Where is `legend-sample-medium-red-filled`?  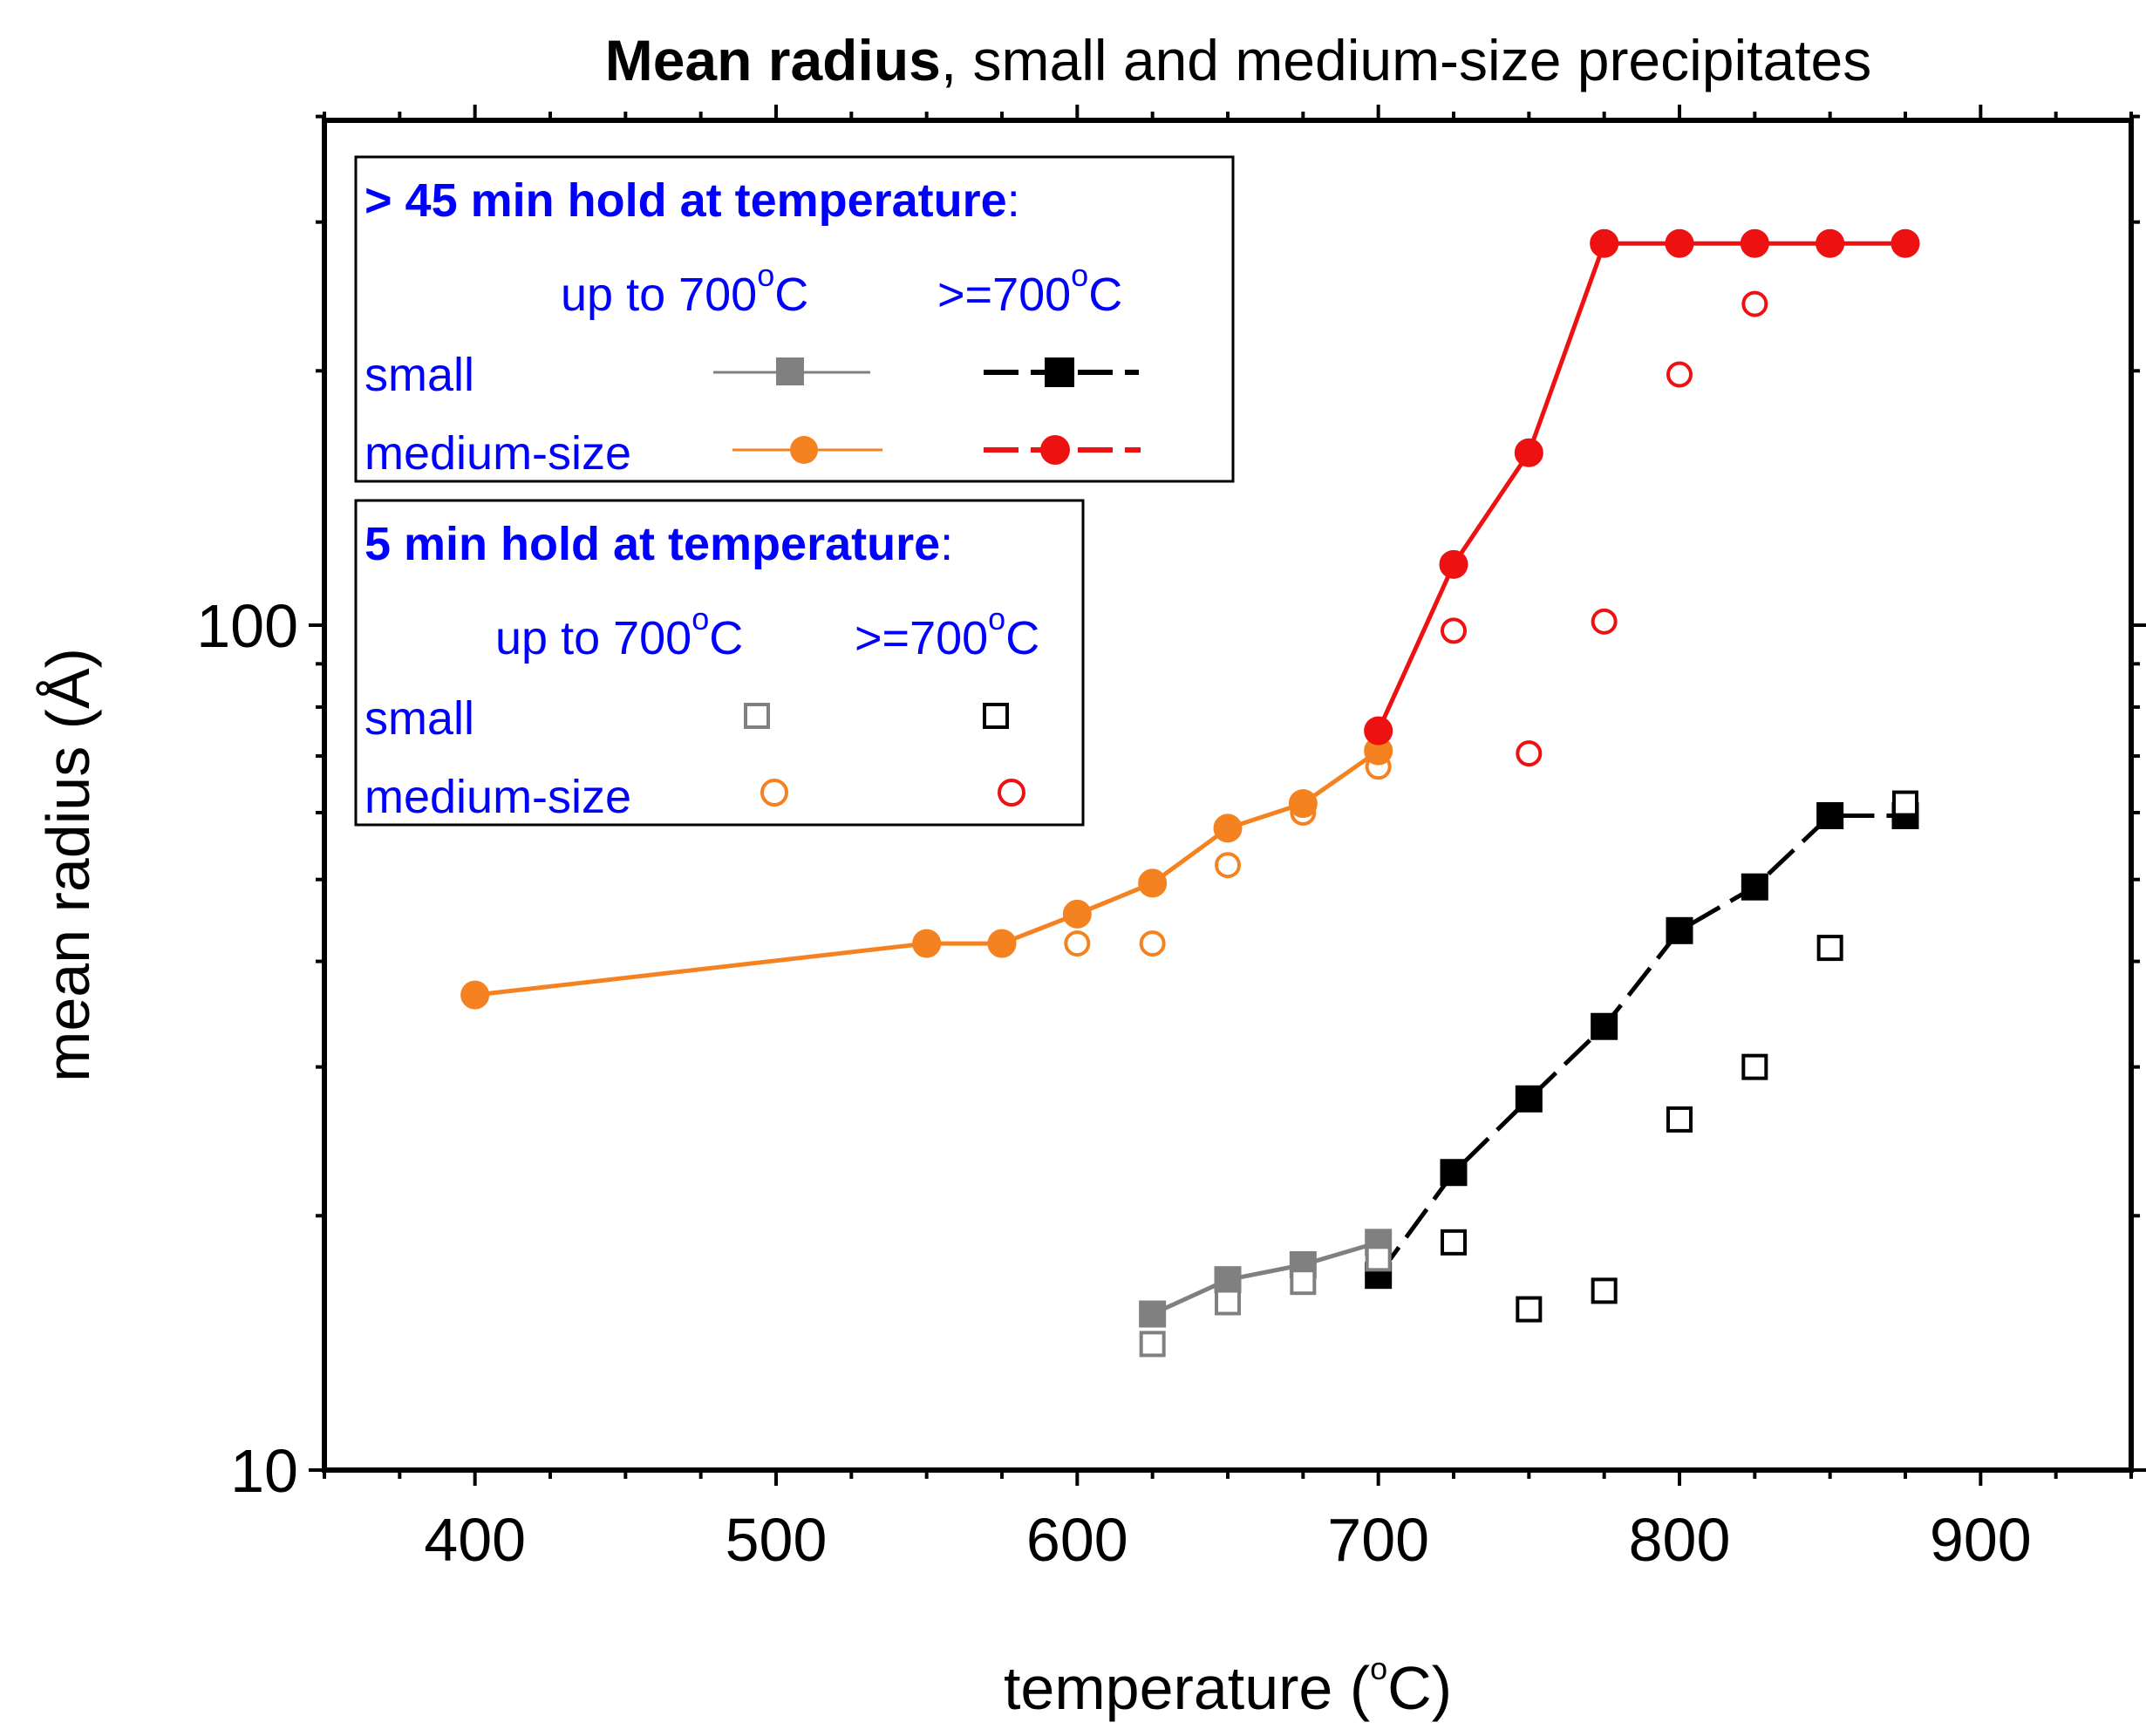
legend-sample-medium-red-filled is located at coordinates (1062, 450).